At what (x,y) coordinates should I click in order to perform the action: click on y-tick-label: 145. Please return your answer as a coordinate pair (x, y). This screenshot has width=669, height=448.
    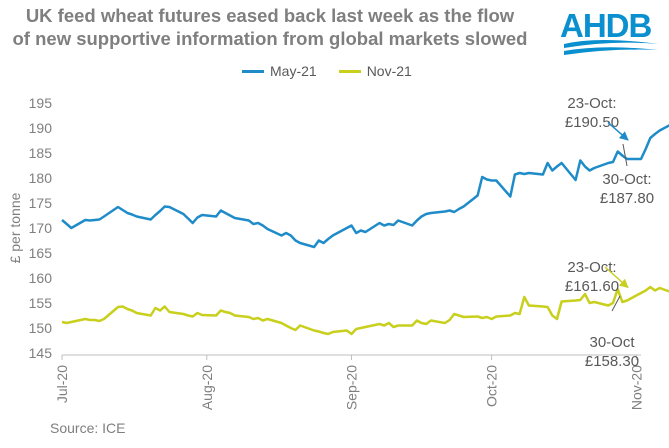
    Looking at the image, I should click on (41, 353).